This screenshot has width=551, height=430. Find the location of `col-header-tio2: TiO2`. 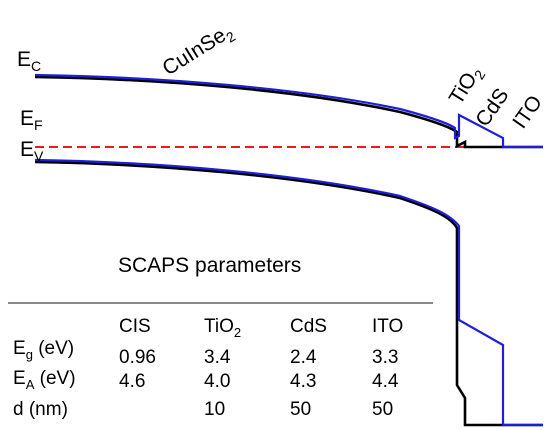

col-header-tio2: TiO2 is located at coordinates (222, 328).